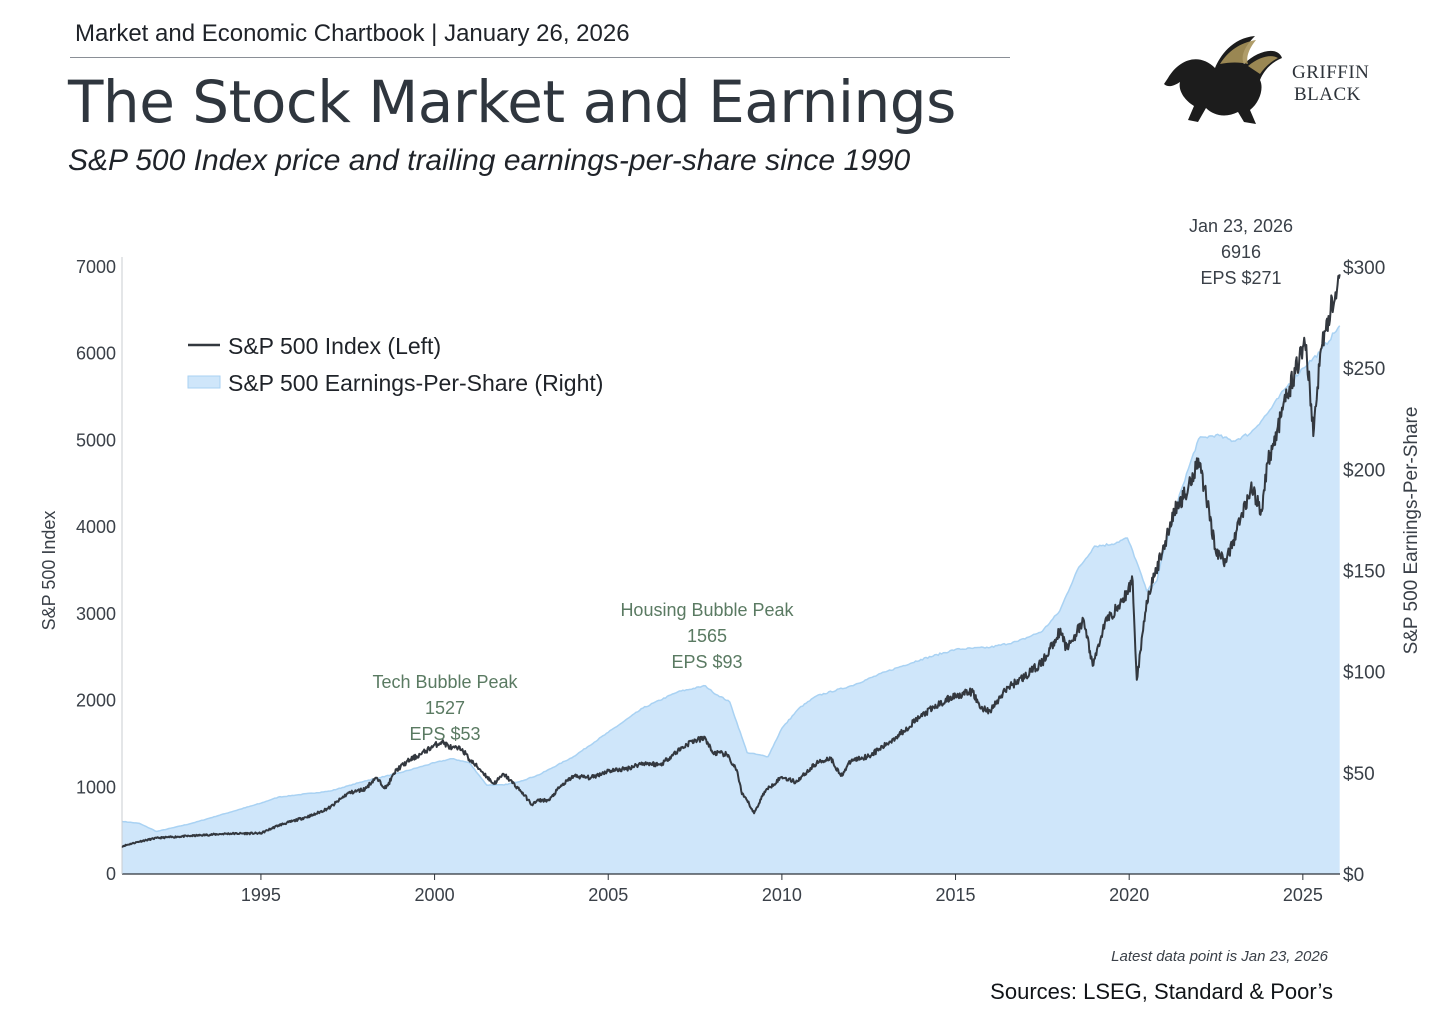  Describe the element at coordinates (782, 895) in the screenshot. I see `x-axis-tick: 2010` at that location.